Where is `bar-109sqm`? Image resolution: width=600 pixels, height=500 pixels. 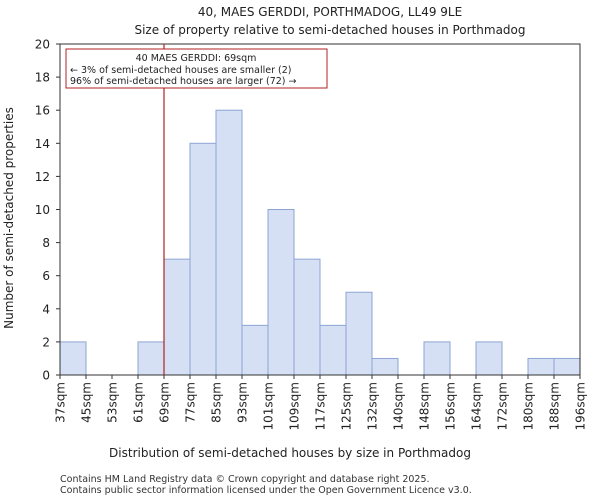
bar-109sqm is located at coordinates (307, 317).